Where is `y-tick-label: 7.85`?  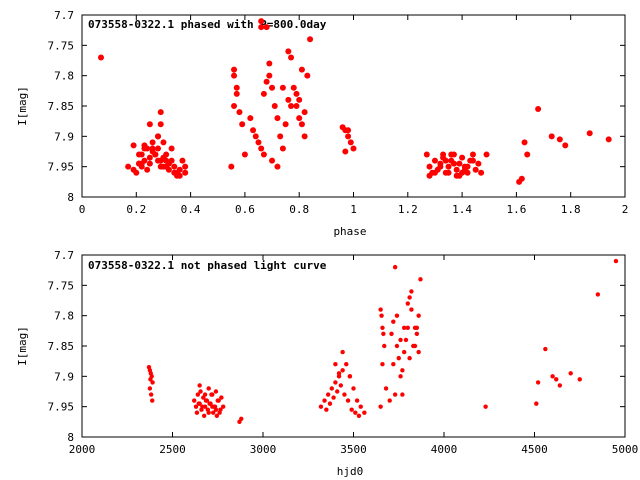 y-tick-label: 7.85 is located at coordinates (61, 346).